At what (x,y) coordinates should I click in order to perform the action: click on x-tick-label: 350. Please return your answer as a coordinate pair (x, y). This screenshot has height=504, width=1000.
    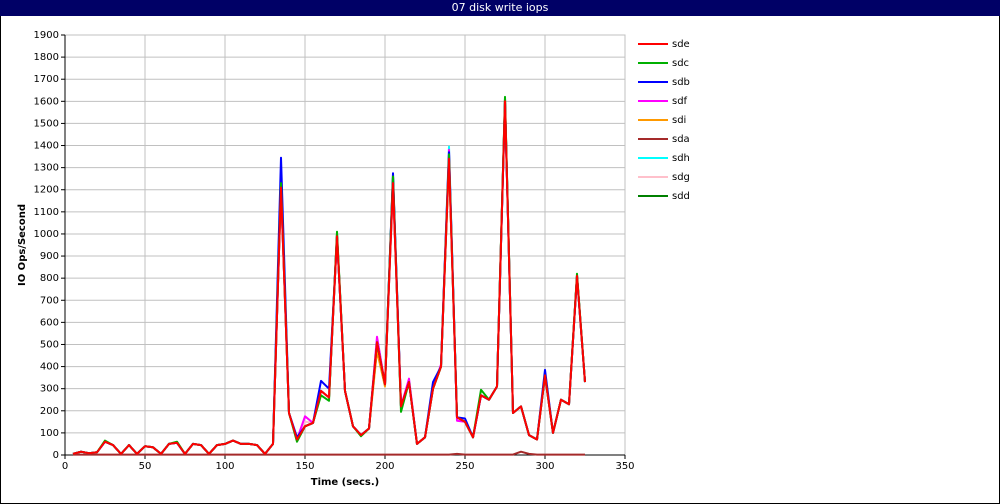
    Looking at the image, I should click on (624, 466).